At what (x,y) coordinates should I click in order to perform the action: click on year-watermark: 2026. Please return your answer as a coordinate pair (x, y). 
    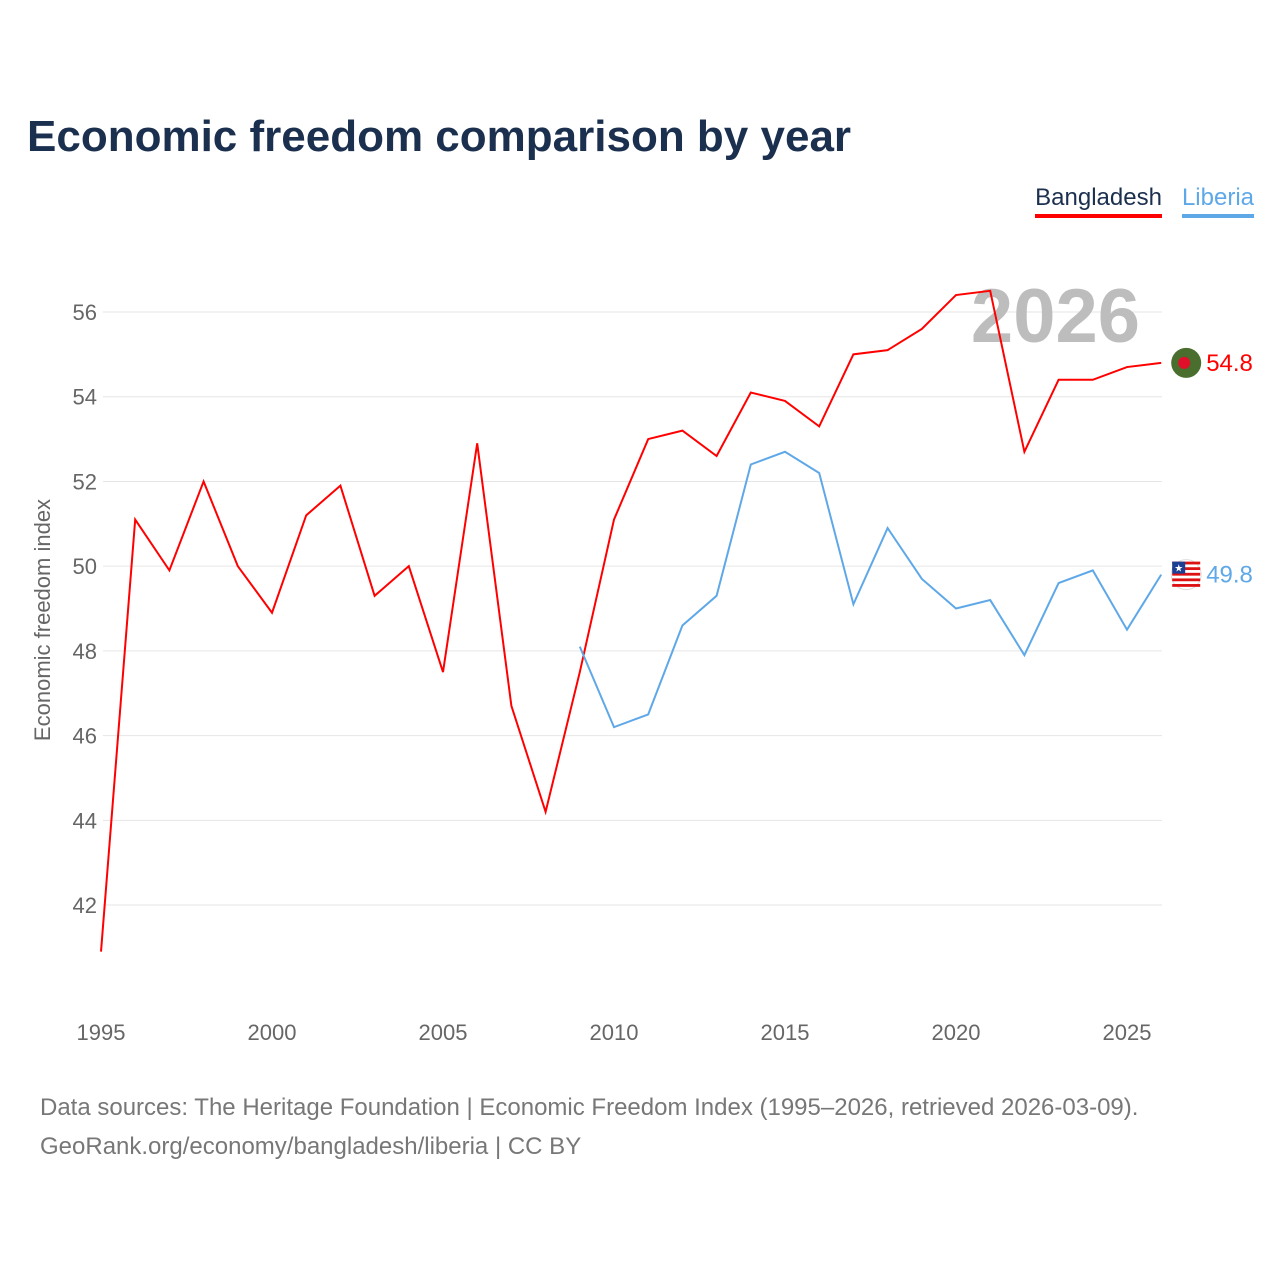
    Looking at the image, I should click on (1055, 316).